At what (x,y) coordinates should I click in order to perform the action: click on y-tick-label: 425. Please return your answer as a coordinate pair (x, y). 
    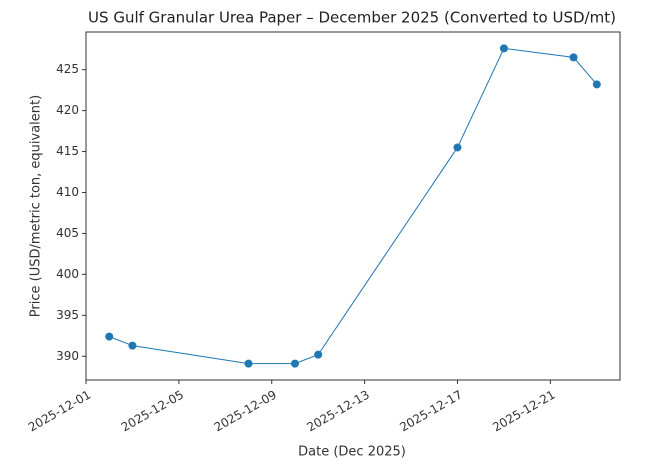
    Looking at the image, I should click on (67, 69).